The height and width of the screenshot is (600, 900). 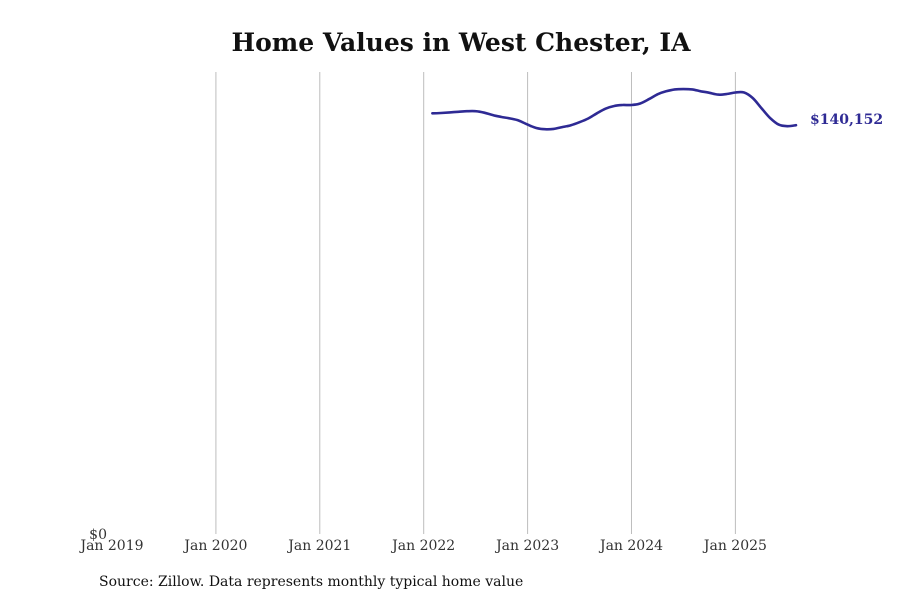 I want to click on x-tick-label: Jan 2023, so click(x=526, y=546).